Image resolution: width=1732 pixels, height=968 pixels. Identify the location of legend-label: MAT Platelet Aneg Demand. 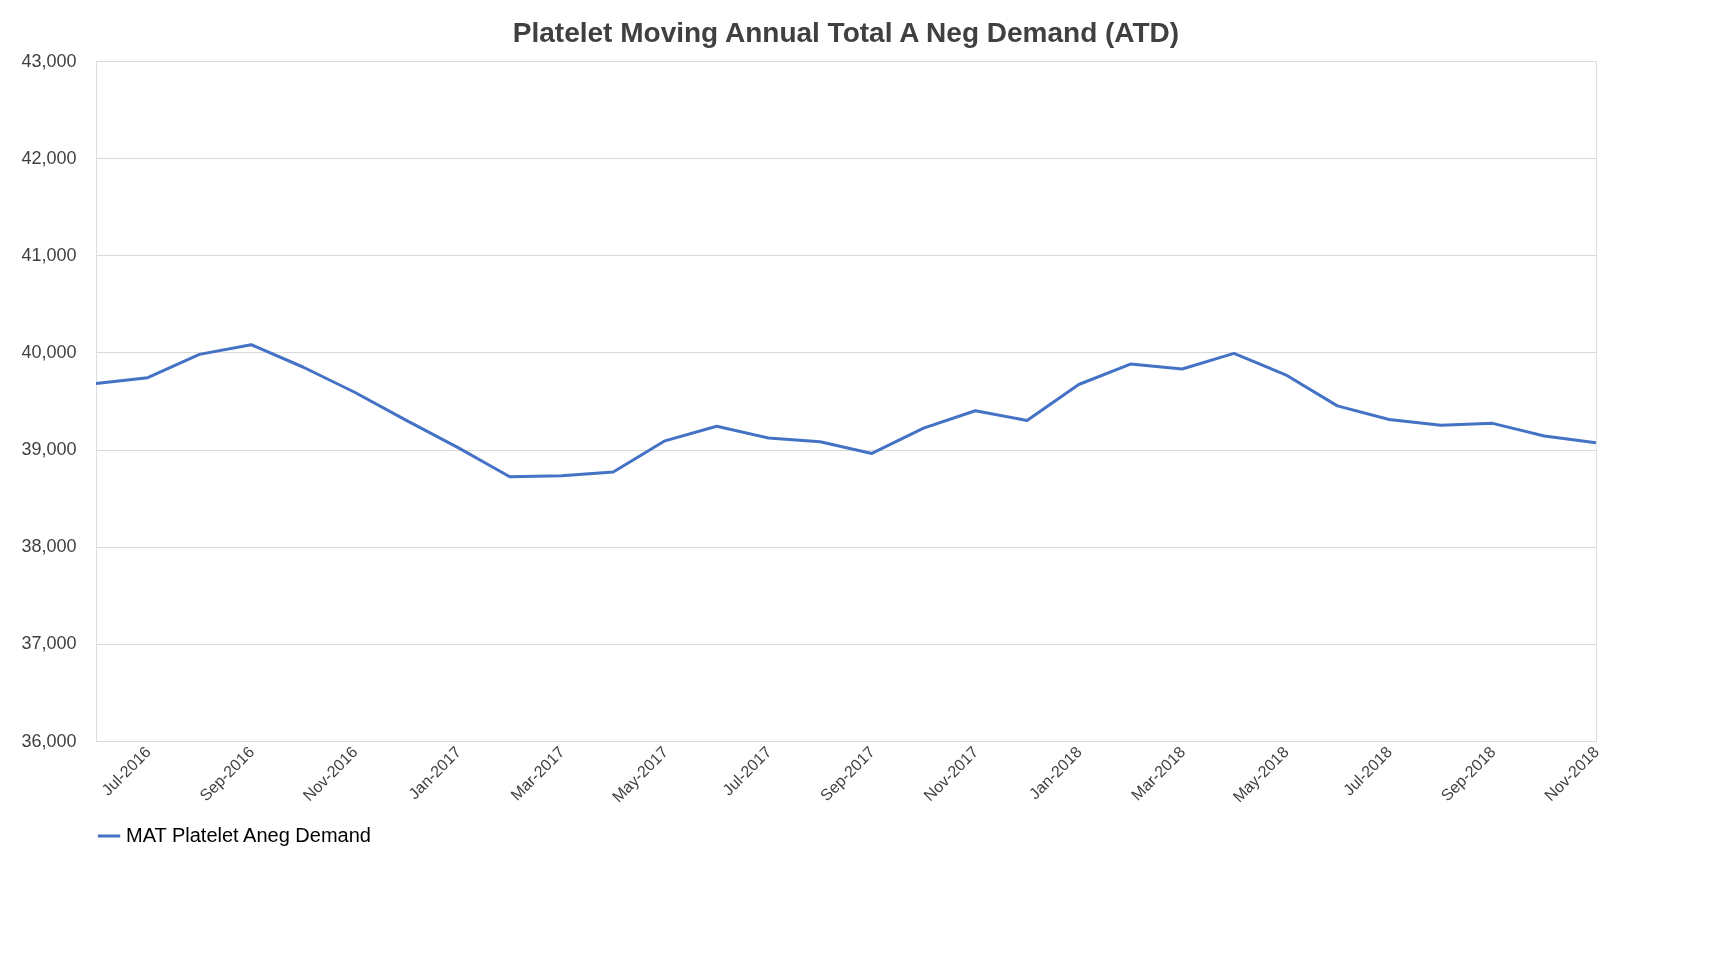
(248, 835).